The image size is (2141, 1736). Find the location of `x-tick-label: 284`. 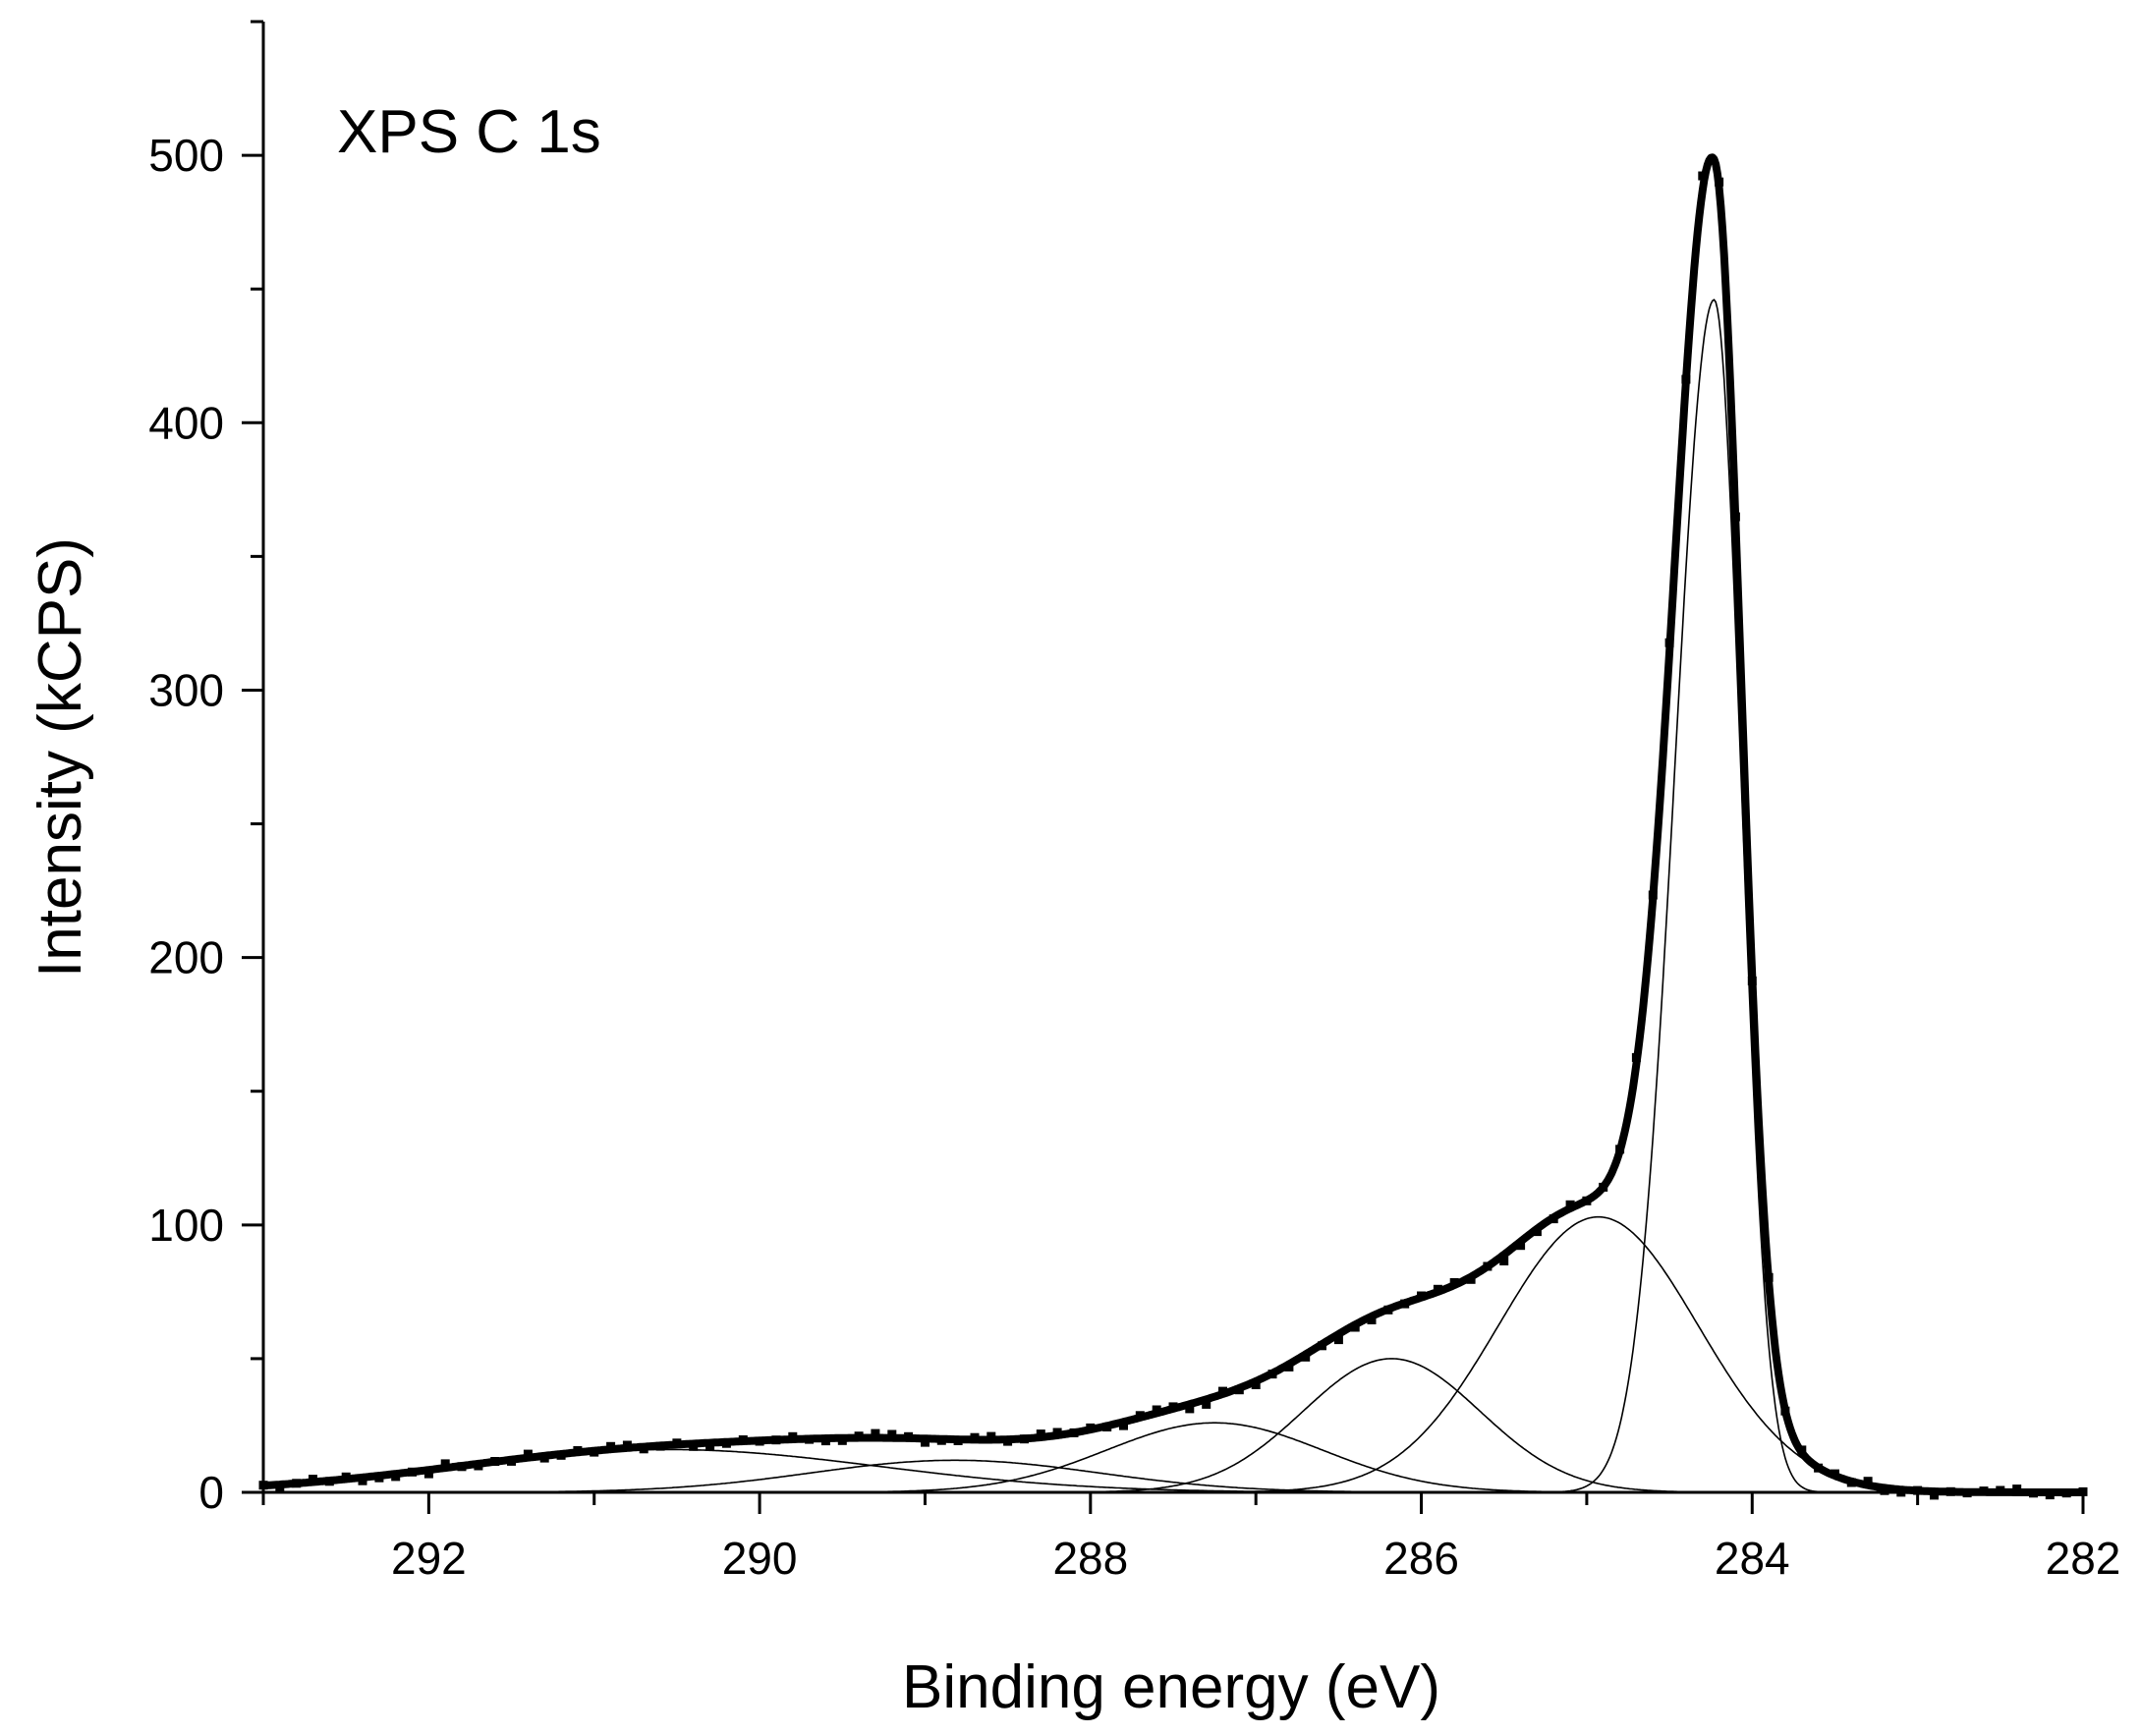

x-tick-label: 284 is located at coordinates (1752, 1558).